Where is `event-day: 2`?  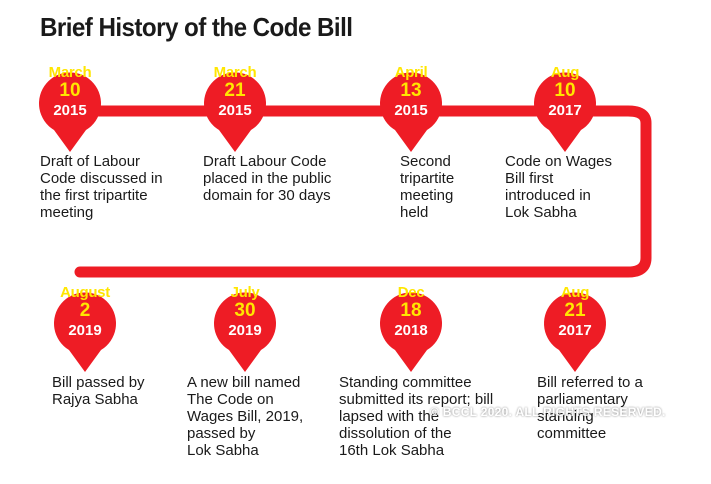
event-day: 2 is located at coordinates (85, 310).